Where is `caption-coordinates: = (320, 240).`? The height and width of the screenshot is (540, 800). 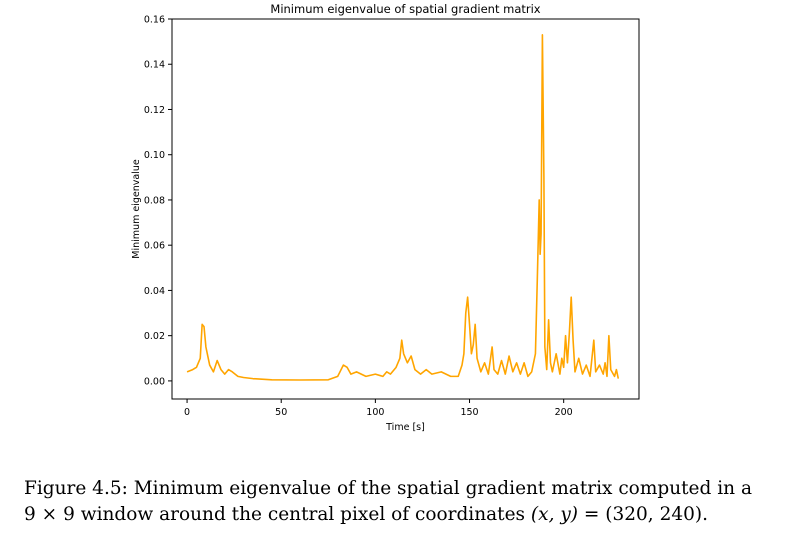
caption-coordinates: = (320, 240). is located at coordinates (643, 514).